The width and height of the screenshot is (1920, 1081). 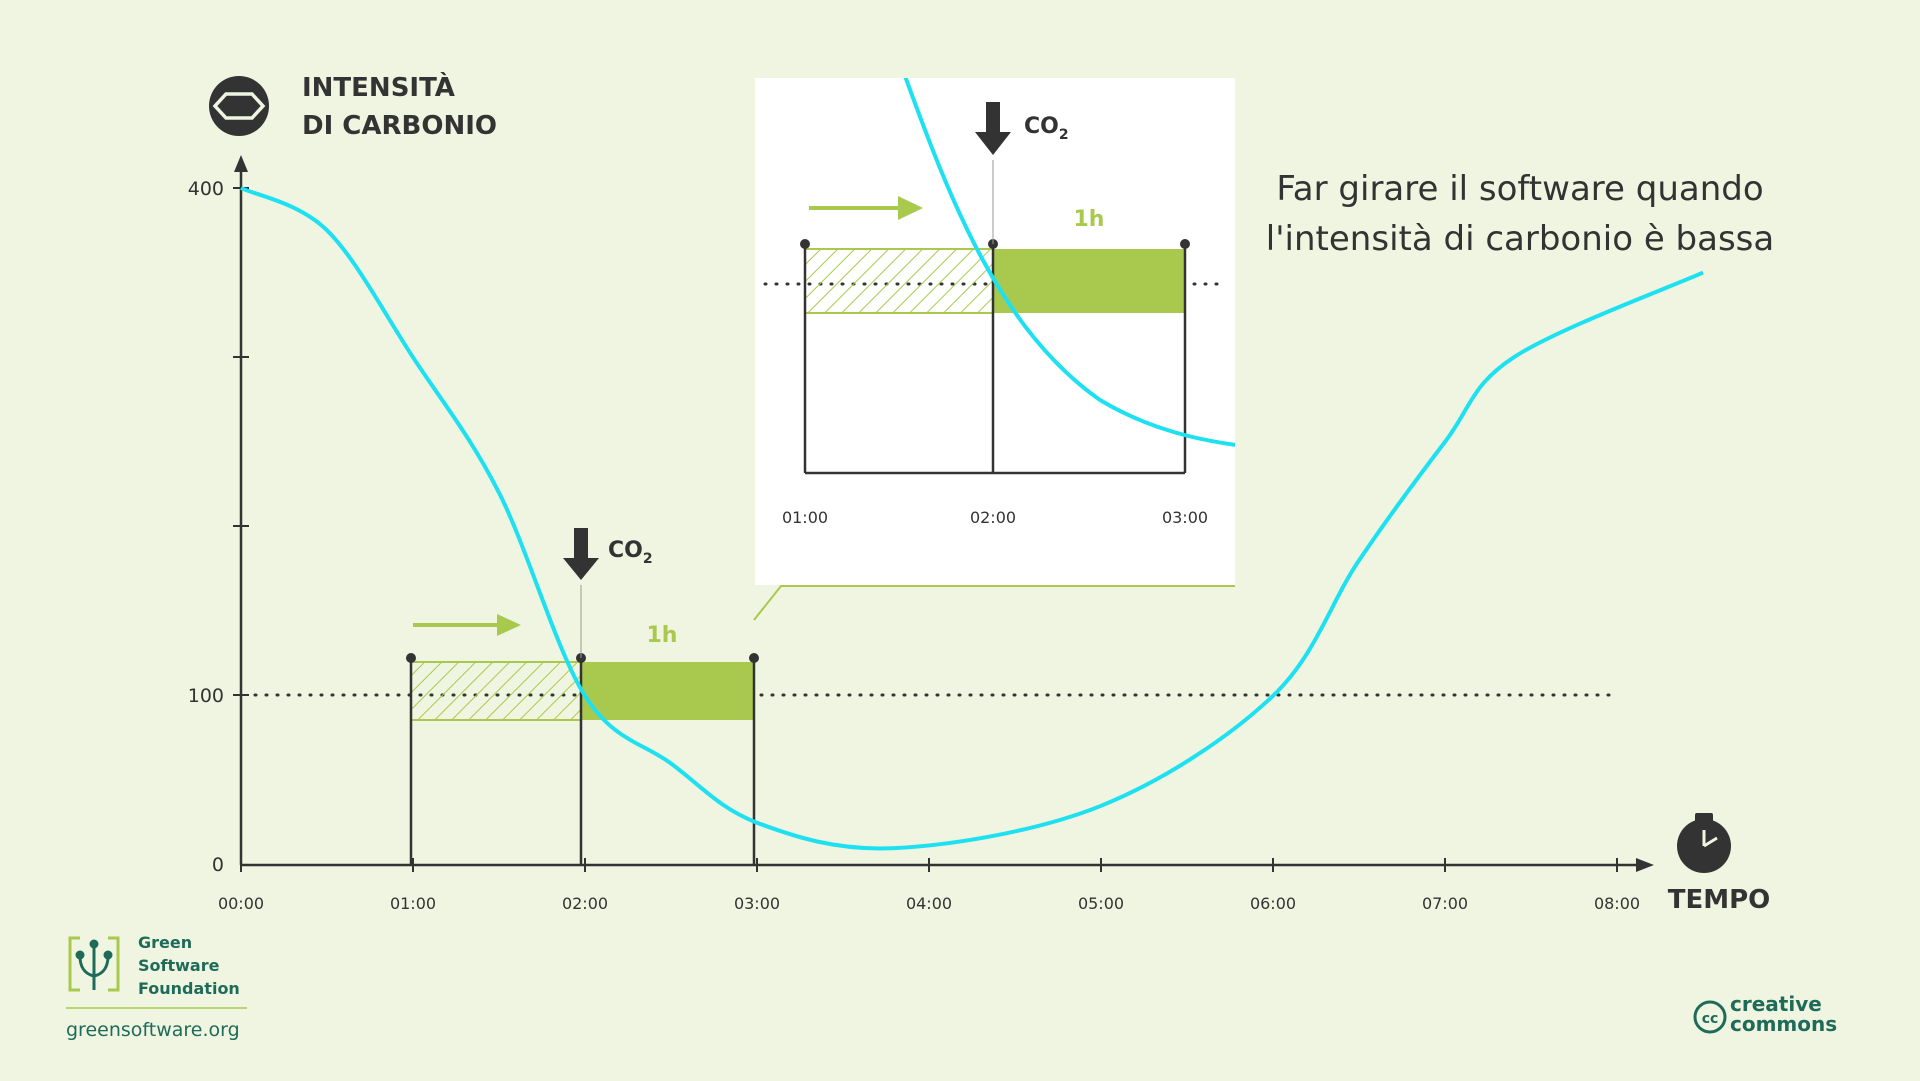 What do you see at coordinates (353, 106) in the screenshot?
I see `carbon-intensity-header: INTENSITÀ DI CARBONIO` at bounding box center [353, 106].